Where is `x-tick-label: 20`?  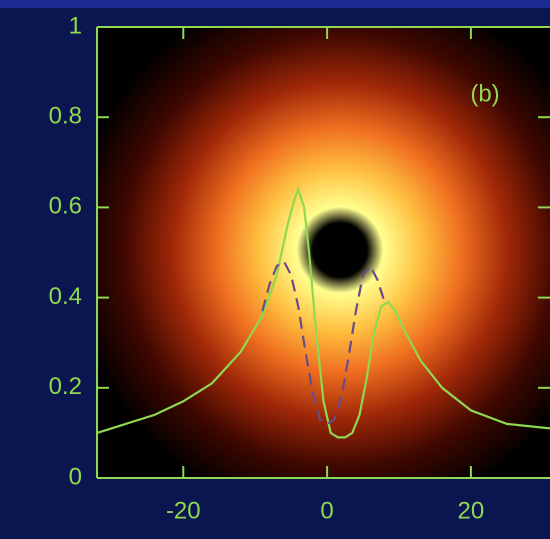
x-tick-label: 20 is located at coordinates (471, 510).